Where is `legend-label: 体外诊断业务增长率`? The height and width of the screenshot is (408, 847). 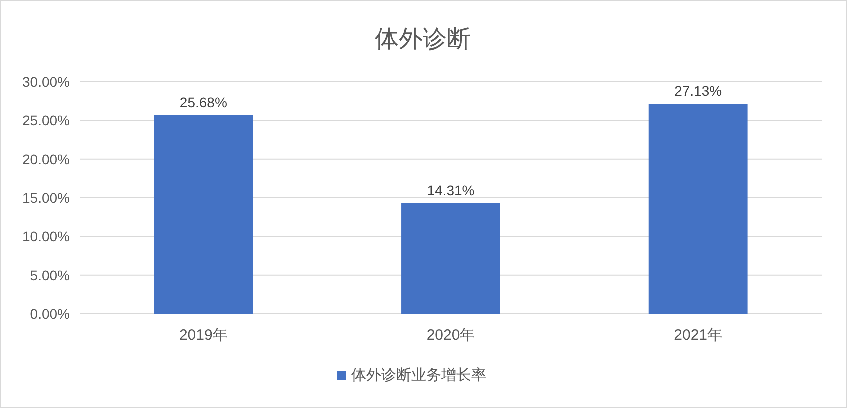
legend-label: 体外诊断业务增长率 is located at coordinates (419, 375).